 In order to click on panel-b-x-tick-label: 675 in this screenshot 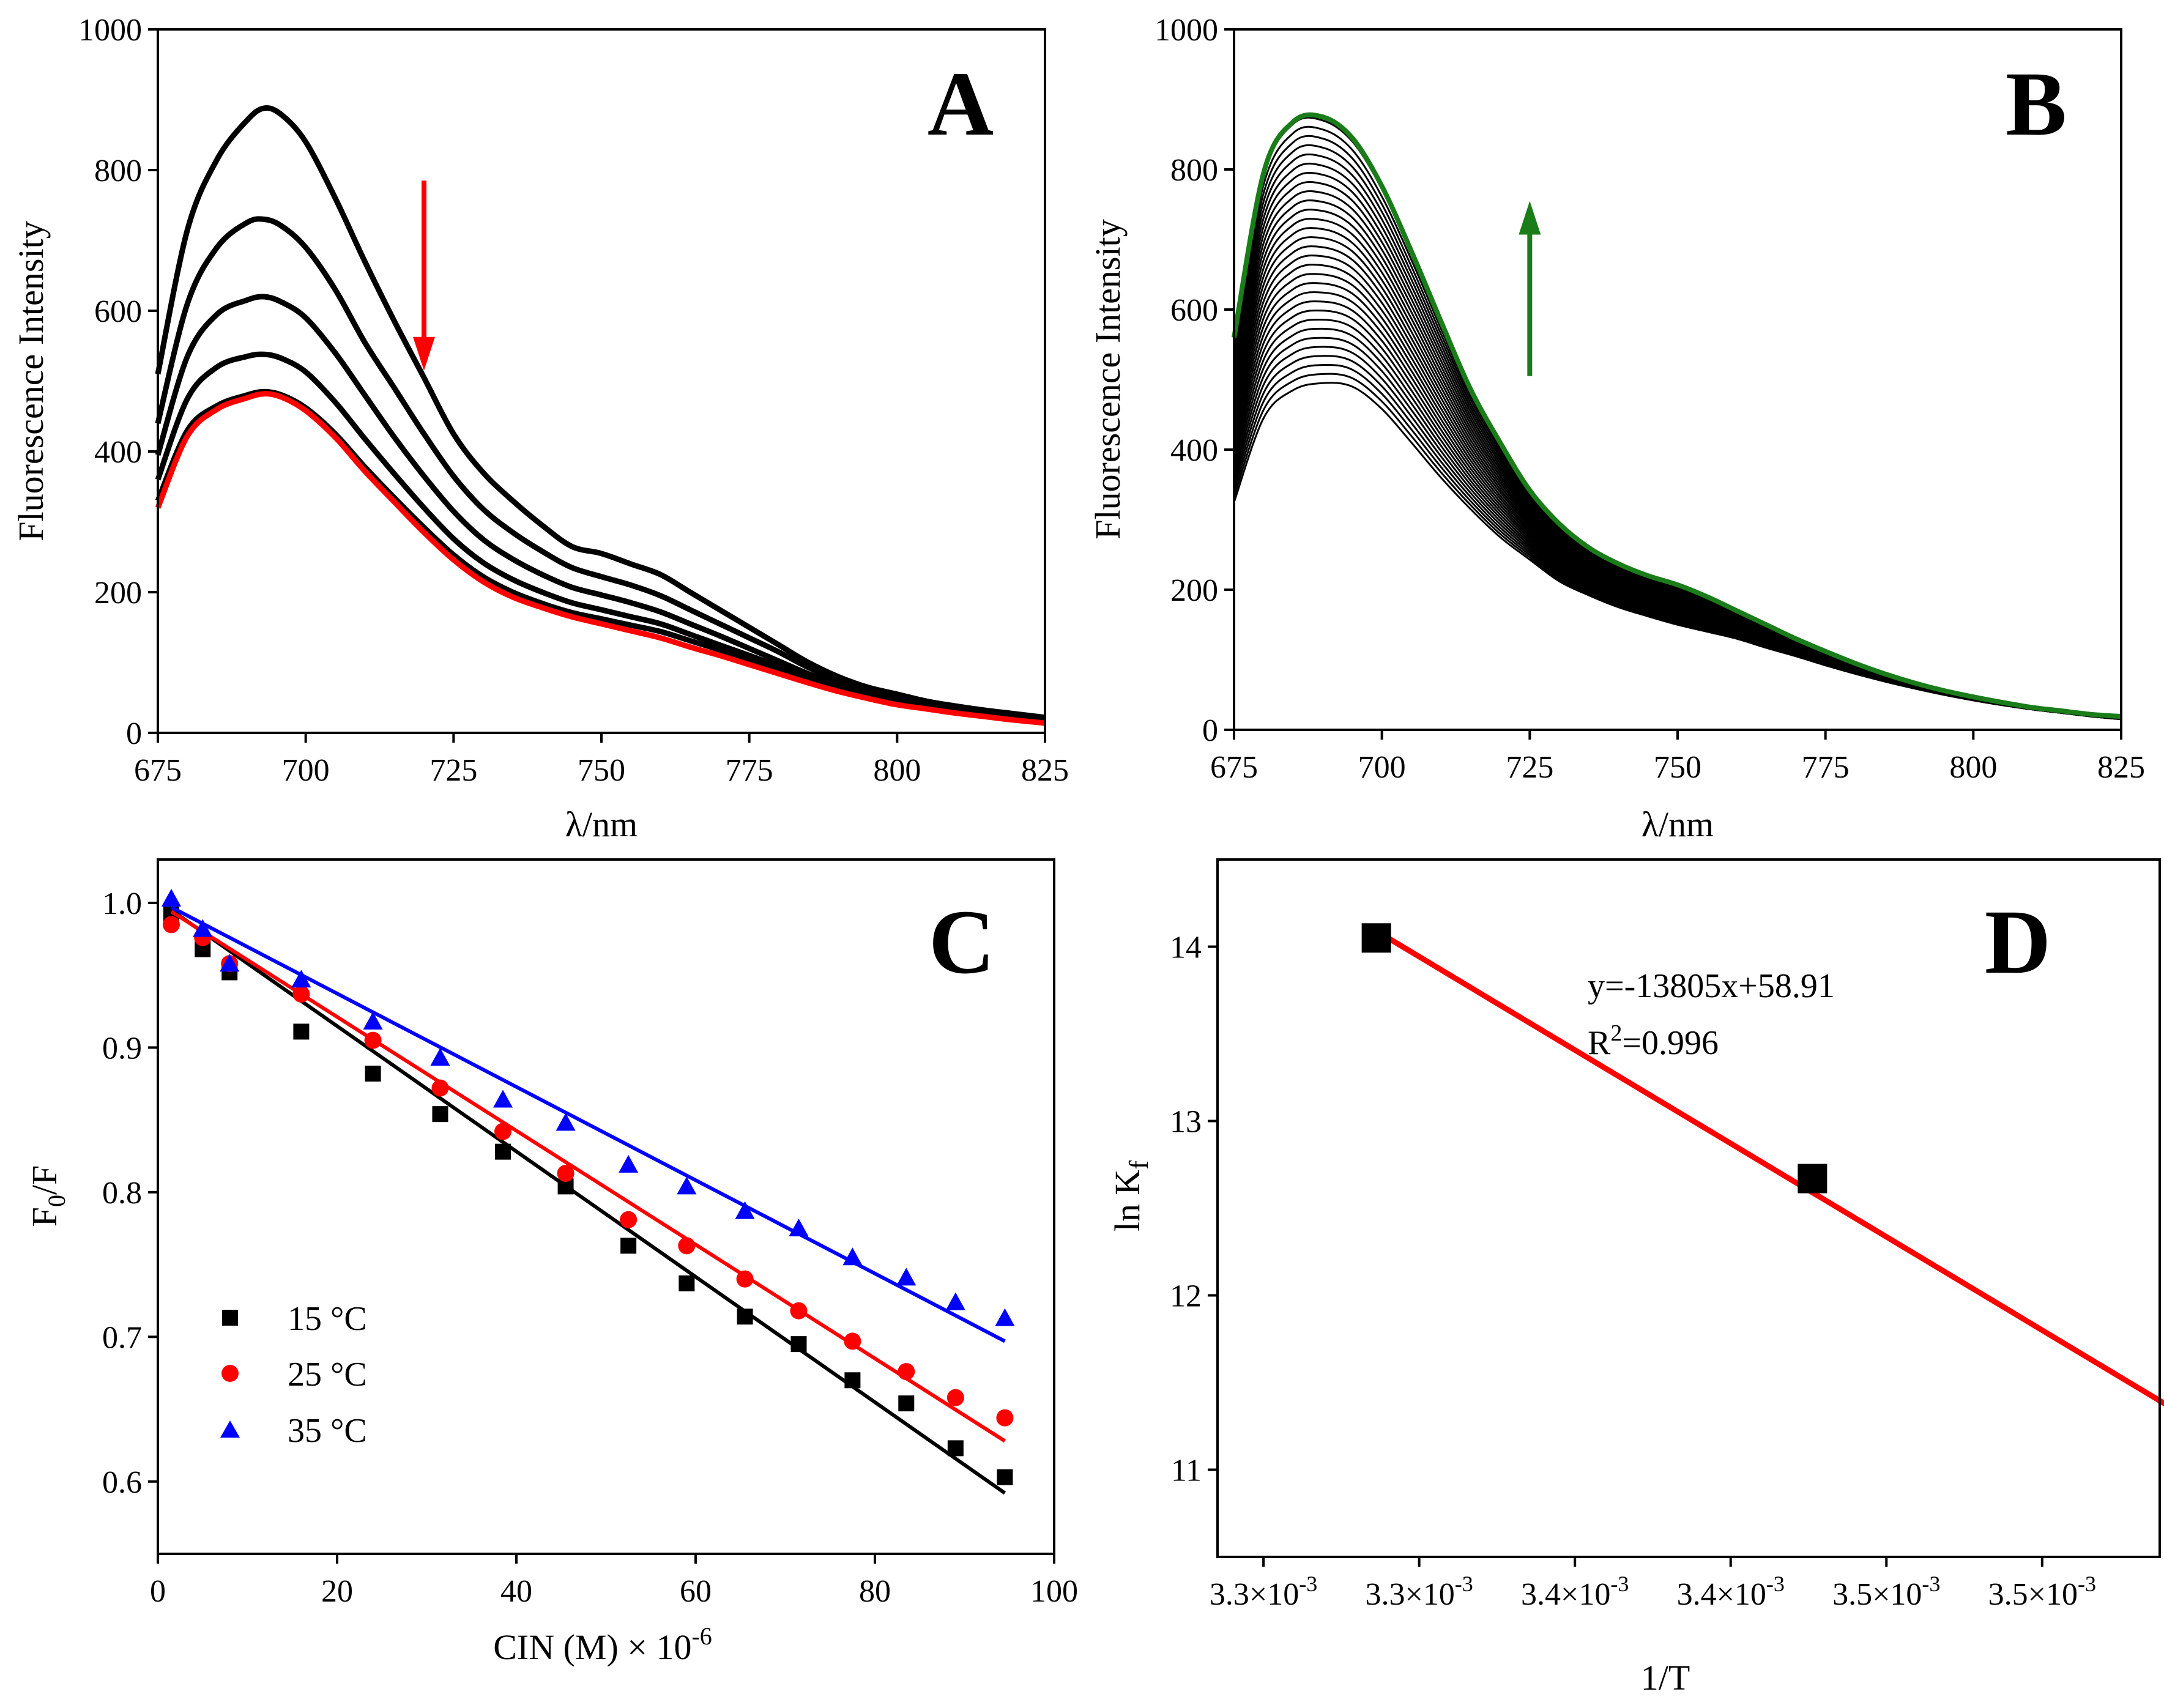, I will do `click(1234, 767)`.